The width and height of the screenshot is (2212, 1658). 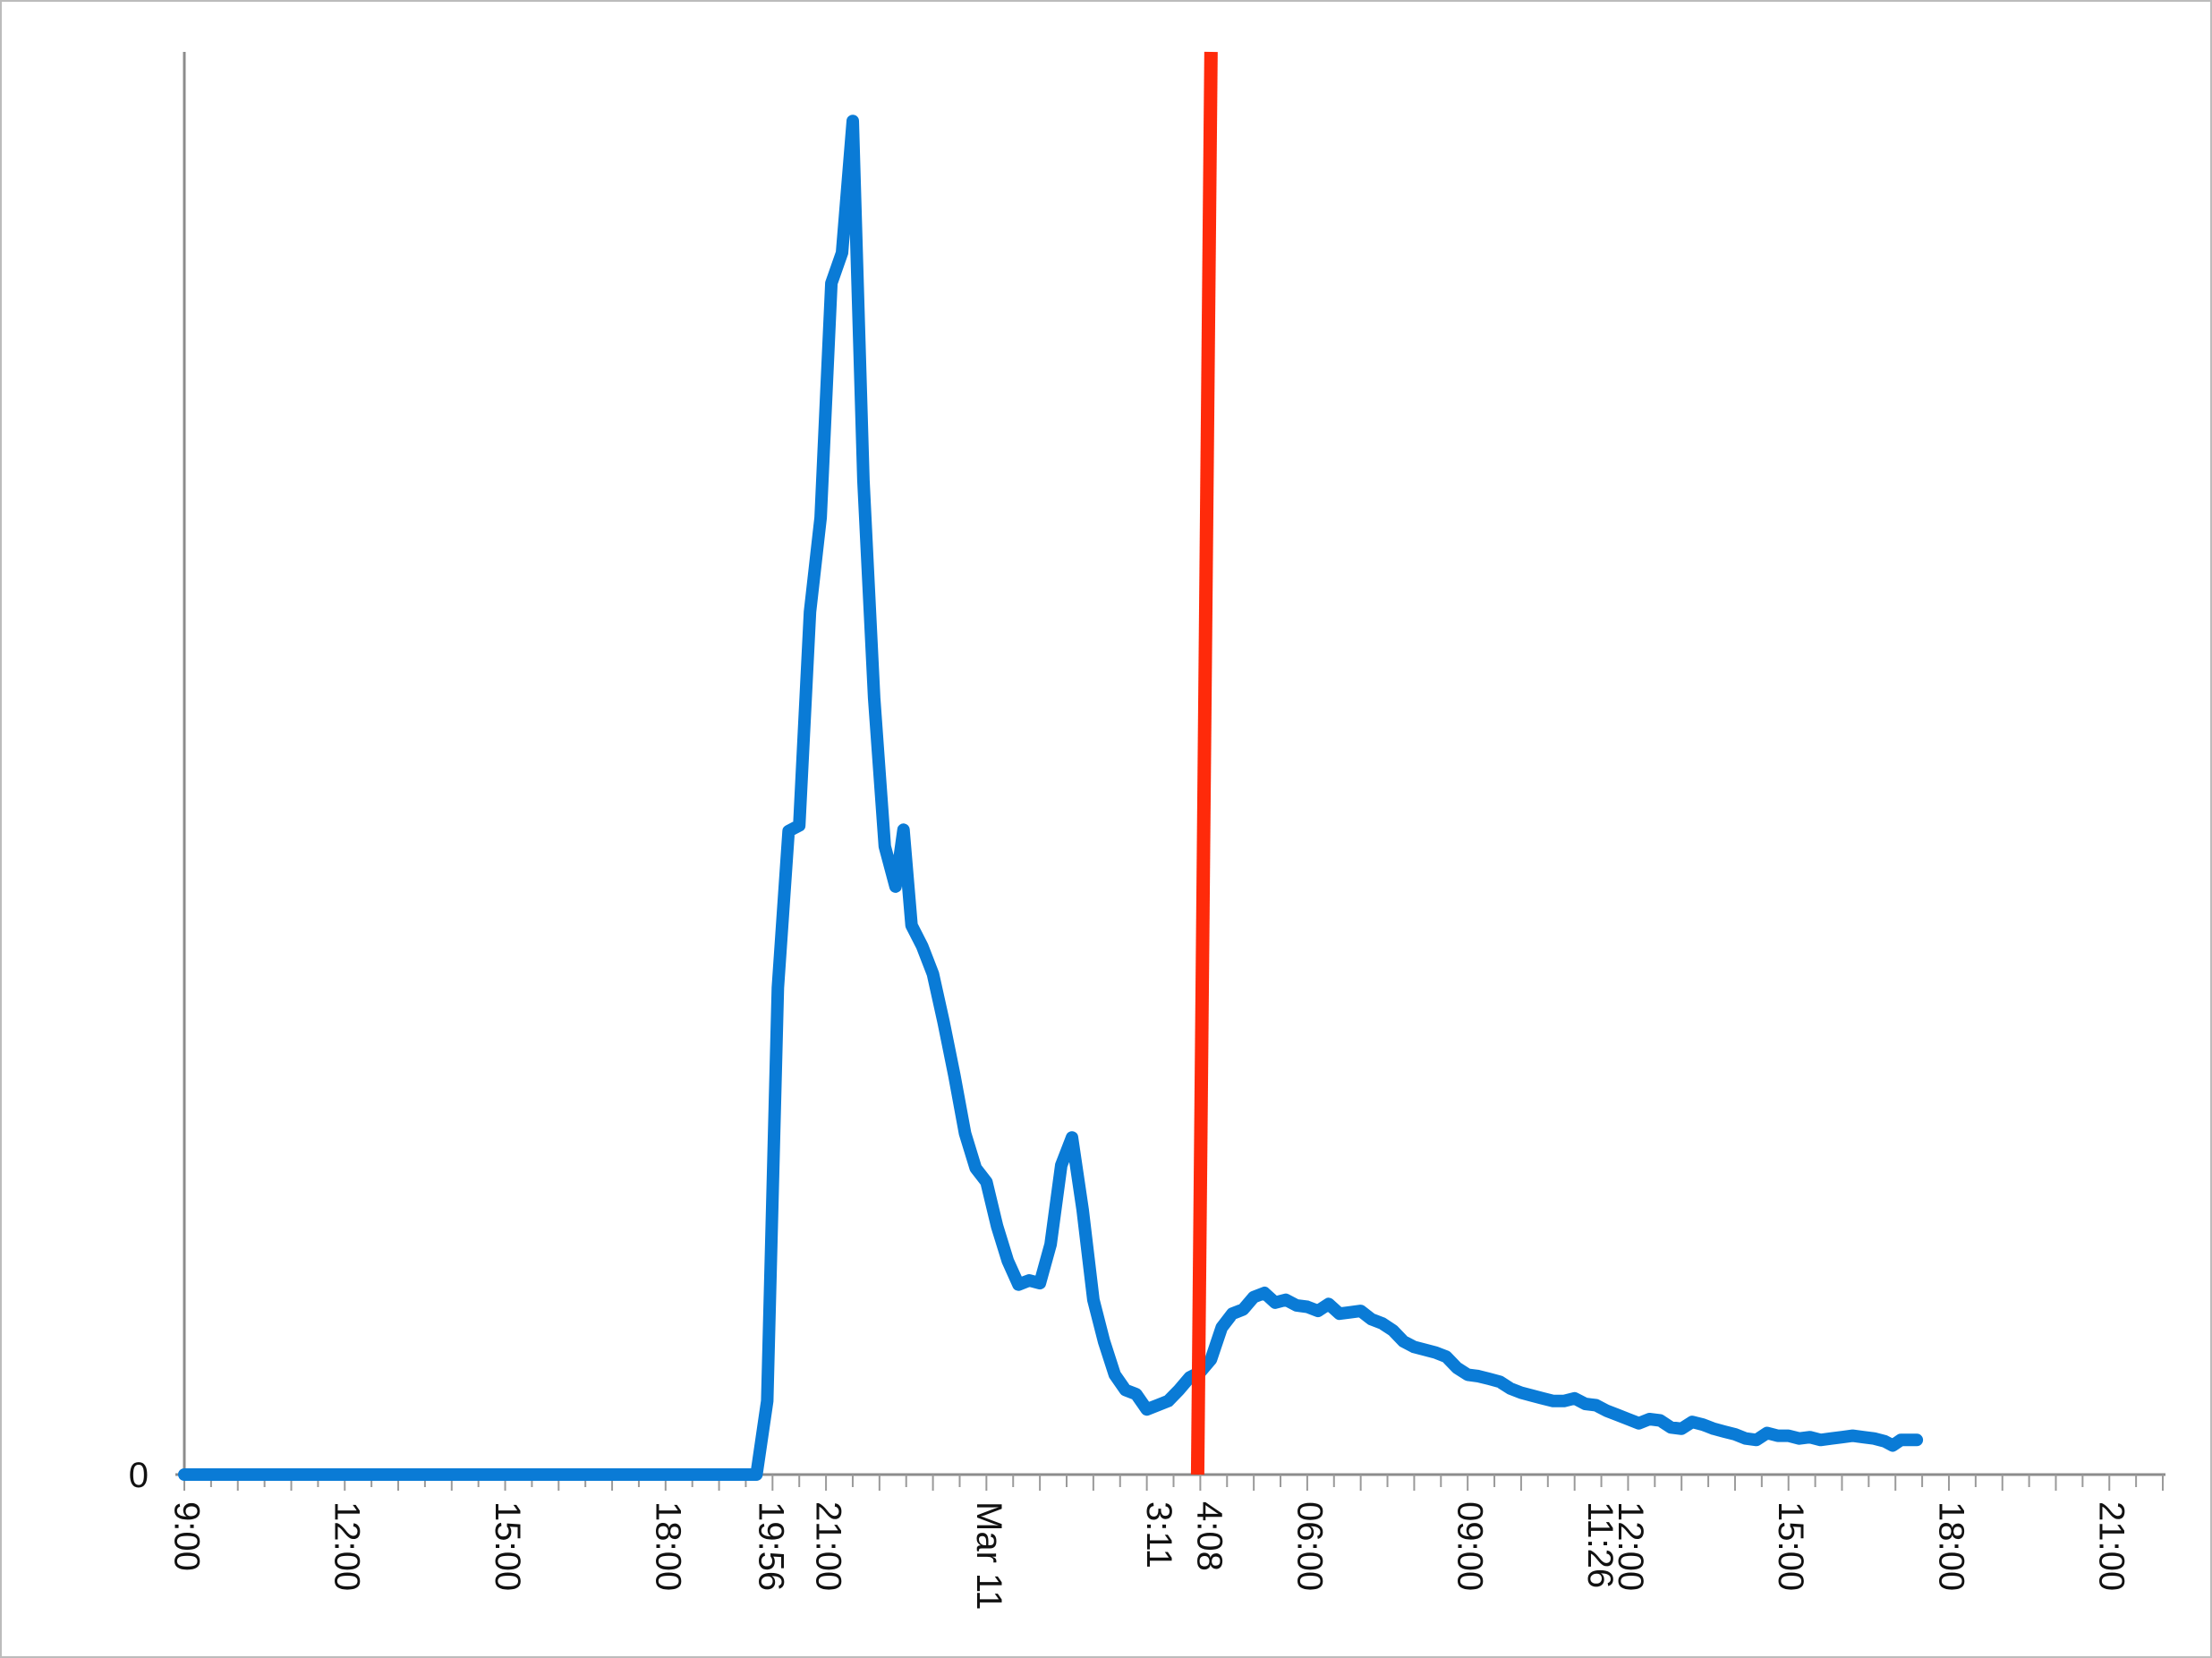 What do you see at coordinates (989, 1556) in the screenshot?
I see `x-tick-label: Mar 11` at bounding box center [989, 1556].